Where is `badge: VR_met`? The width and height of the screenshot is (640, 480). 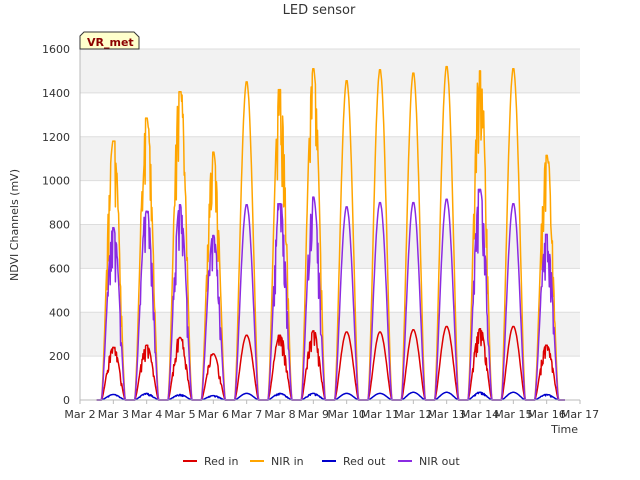
badge: VR_met is located at coordinates (109, 40).